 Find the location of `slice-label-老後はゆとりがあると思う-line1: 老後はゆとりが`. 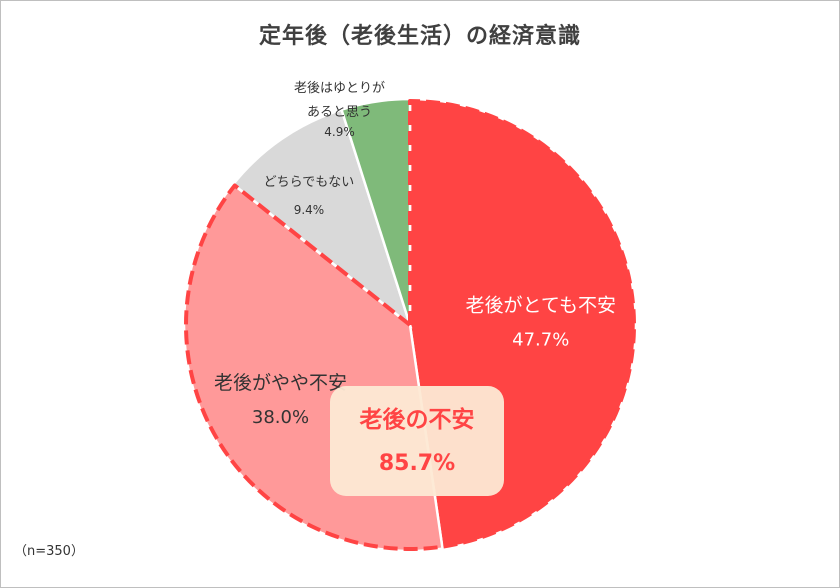

slice-label-老後はゆとりがあると思う-line1: 老後はゆとりが is located at coordinates (339, 88).